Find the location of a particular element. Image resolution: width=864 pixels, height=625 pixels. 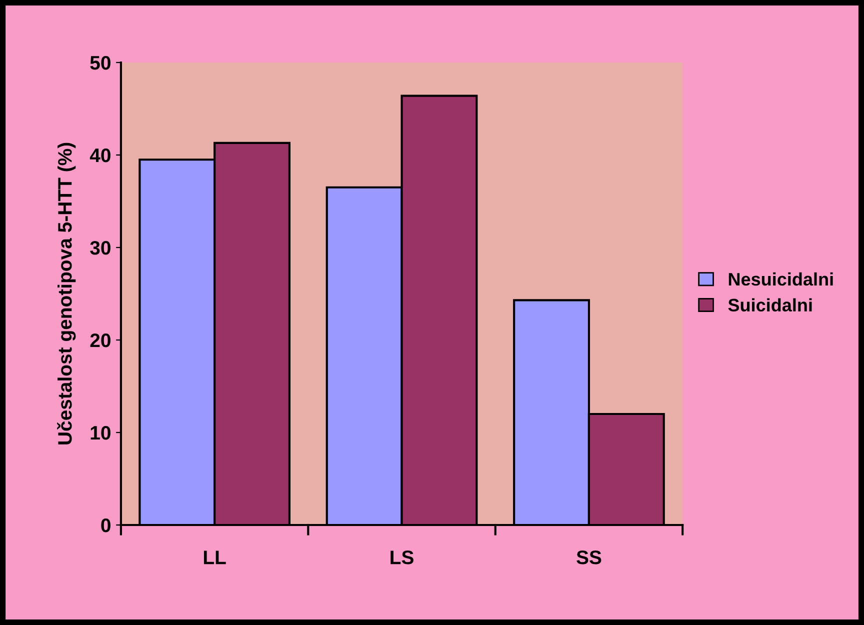

y-tick-label: 50 is located at coordinates (100, 63).